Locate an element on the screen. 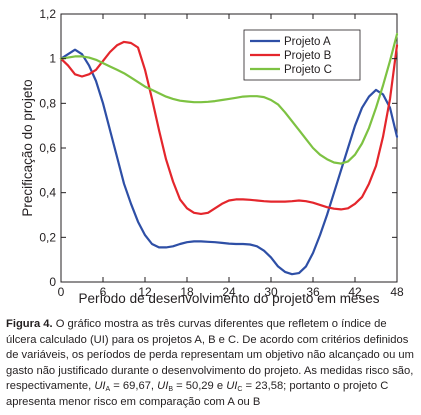 The width and height of the screenshot is (421, 415). y-tick-label: 0,8 is located at coordinates (47, 103).